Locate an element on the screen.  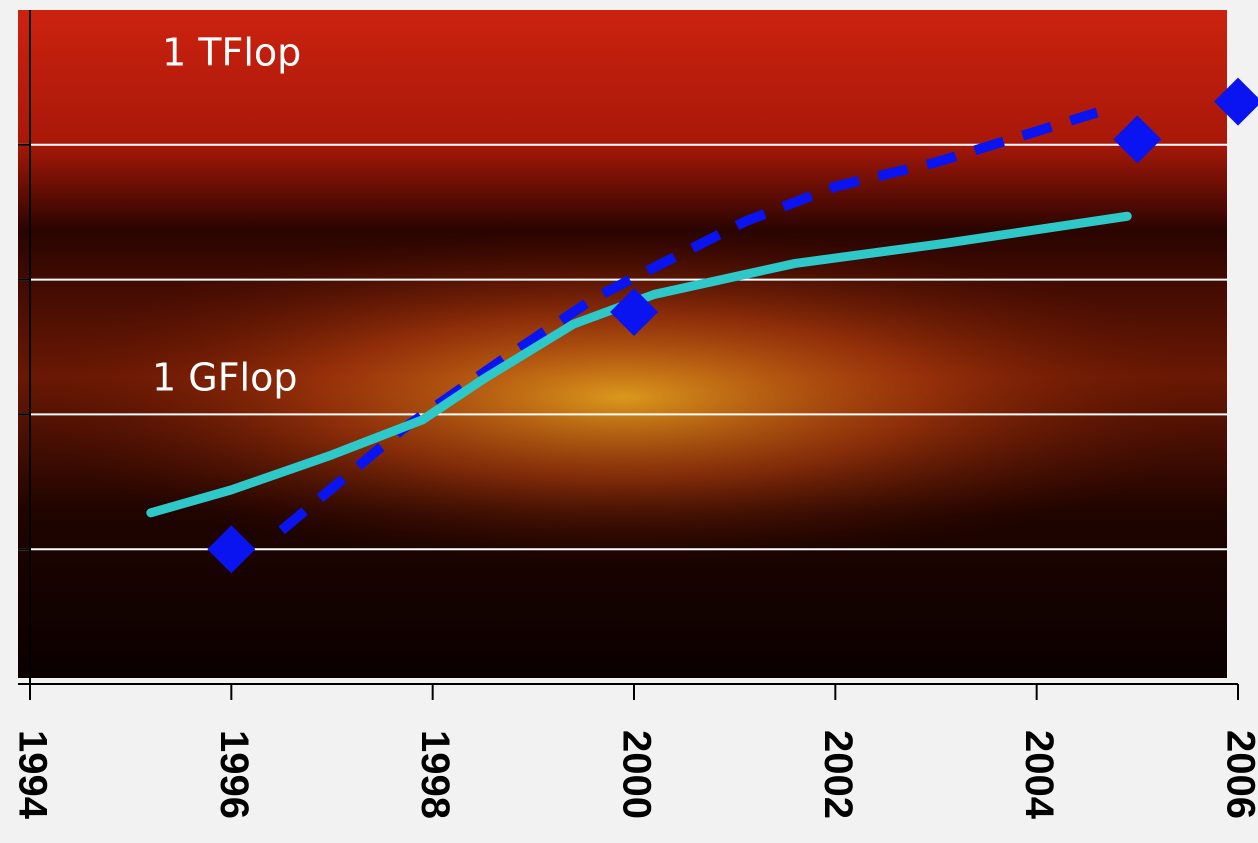
x-tick-label: 1994 is located at coordinates (32, 775).